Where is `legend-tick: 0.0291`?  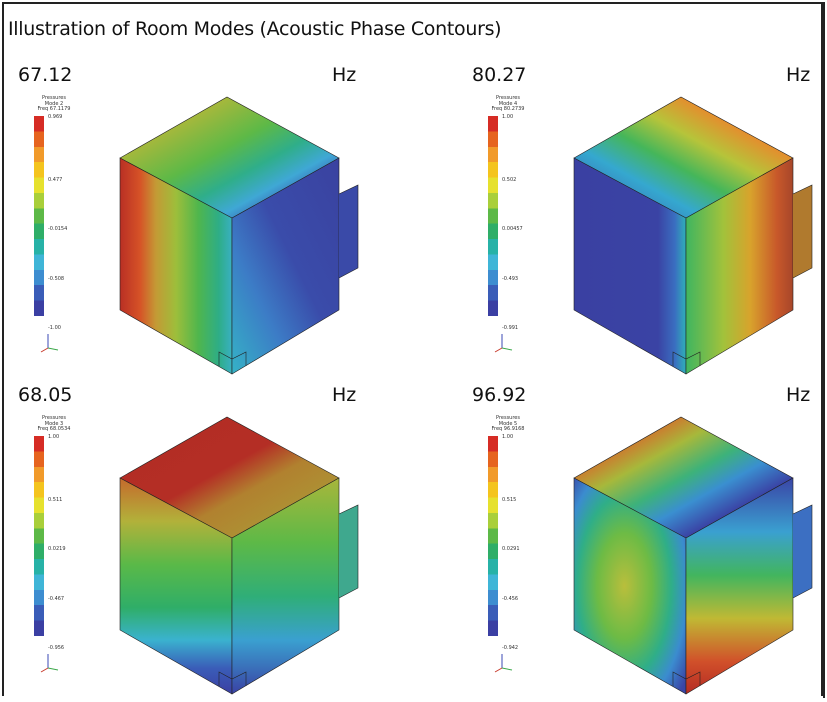
legend-tick: 0.0291 is located at coordinates (511, 549).